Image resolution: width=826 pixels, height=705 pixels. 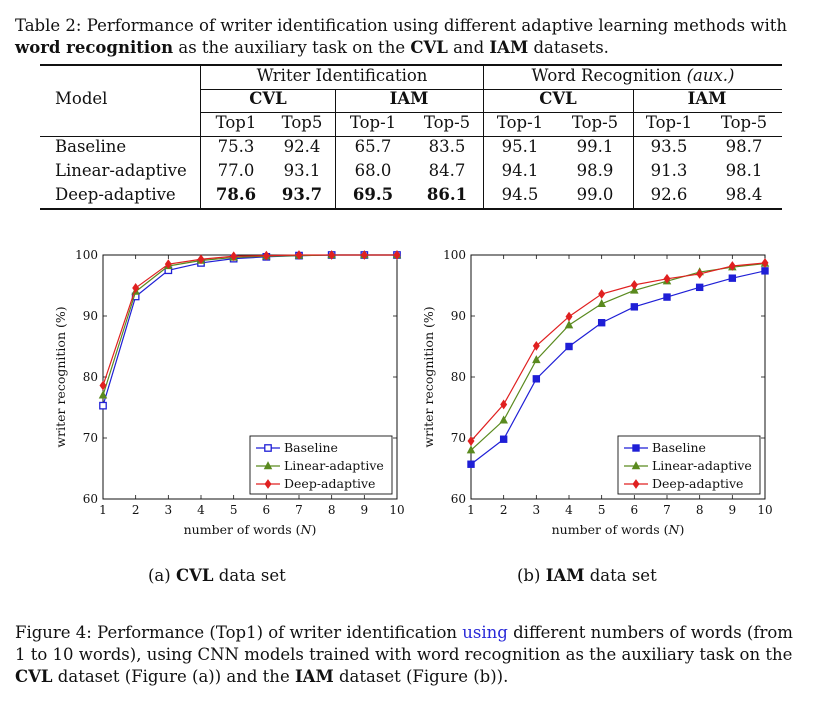 What do you see at coordinates (268, 98) in the screenshot?
I see `table-dataset-cvl-1: CVL` at bounding box center [268, 98].